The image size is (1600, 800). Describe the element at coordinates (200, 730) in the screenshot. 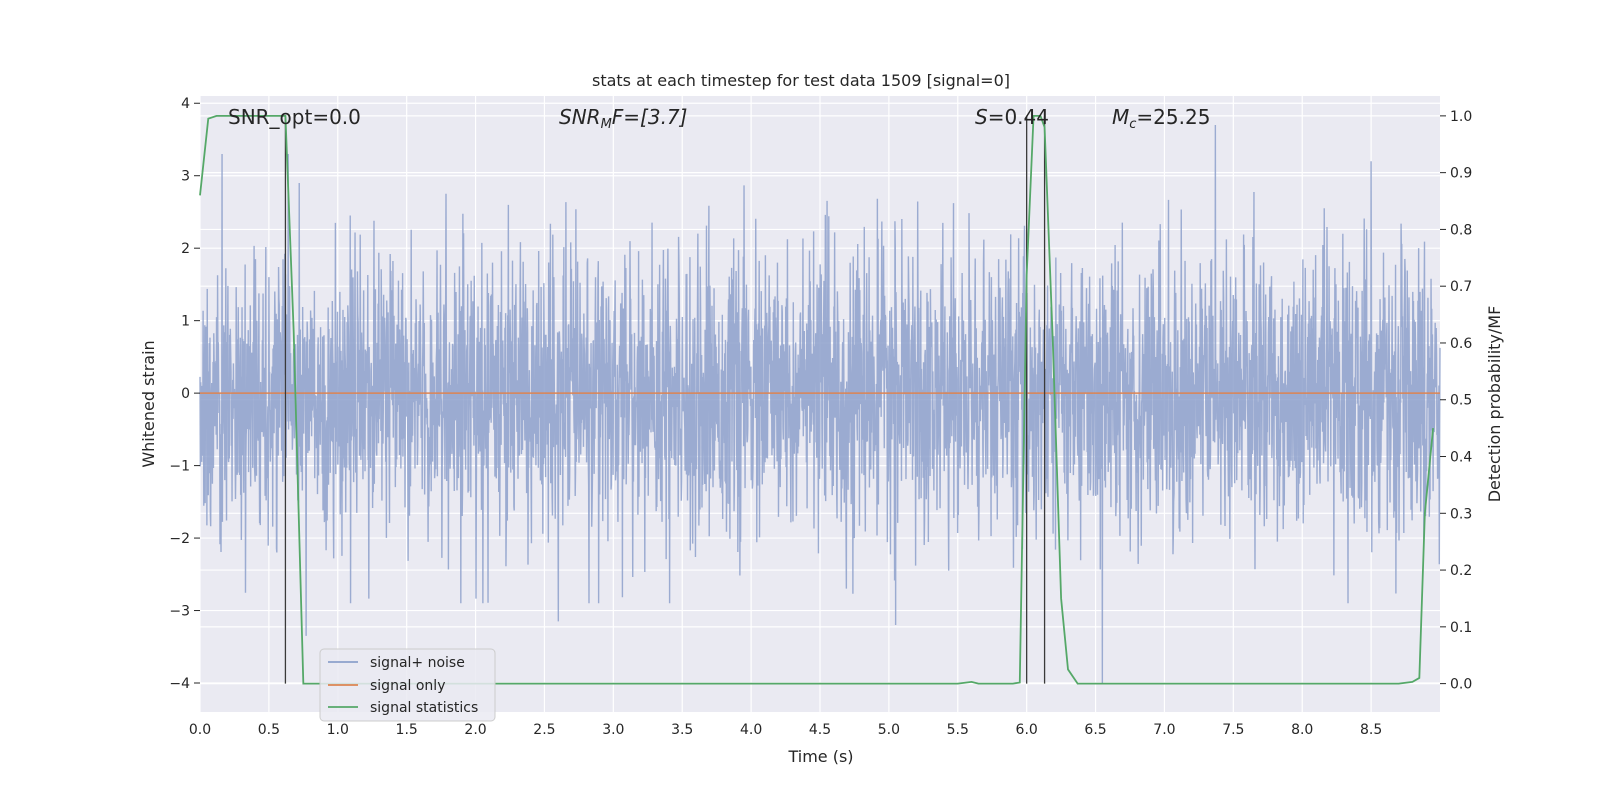

I see `x-tick-label: 0.0` at that location.